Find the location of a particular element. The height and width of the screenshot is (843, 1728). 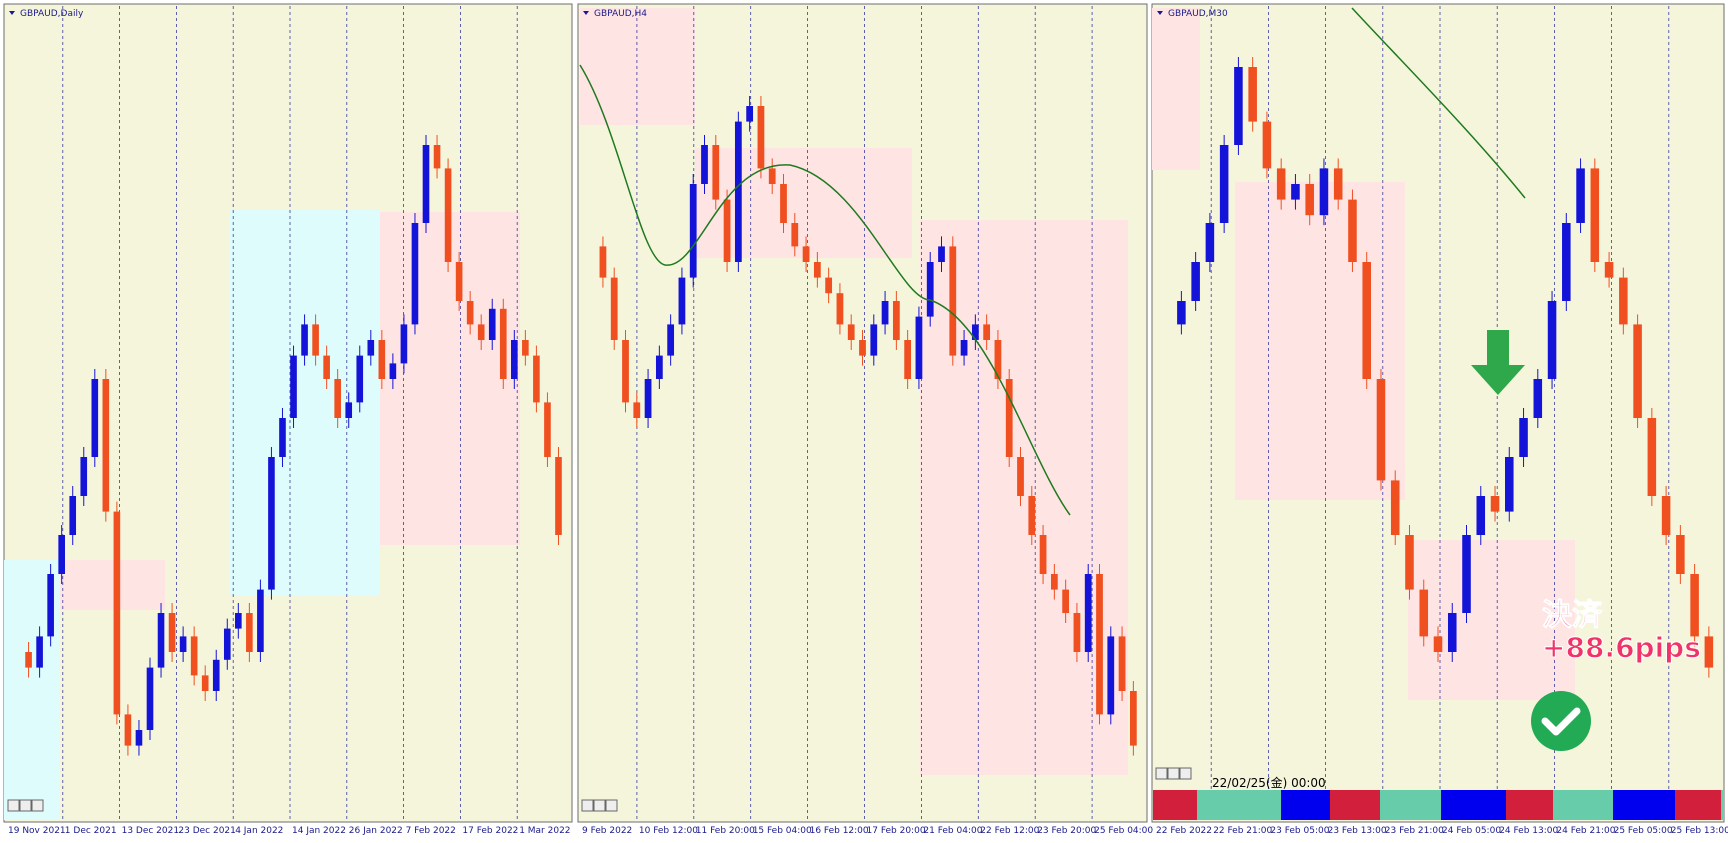

chart-title: GBPAUD,H4 is located at coordinates (620, 14).